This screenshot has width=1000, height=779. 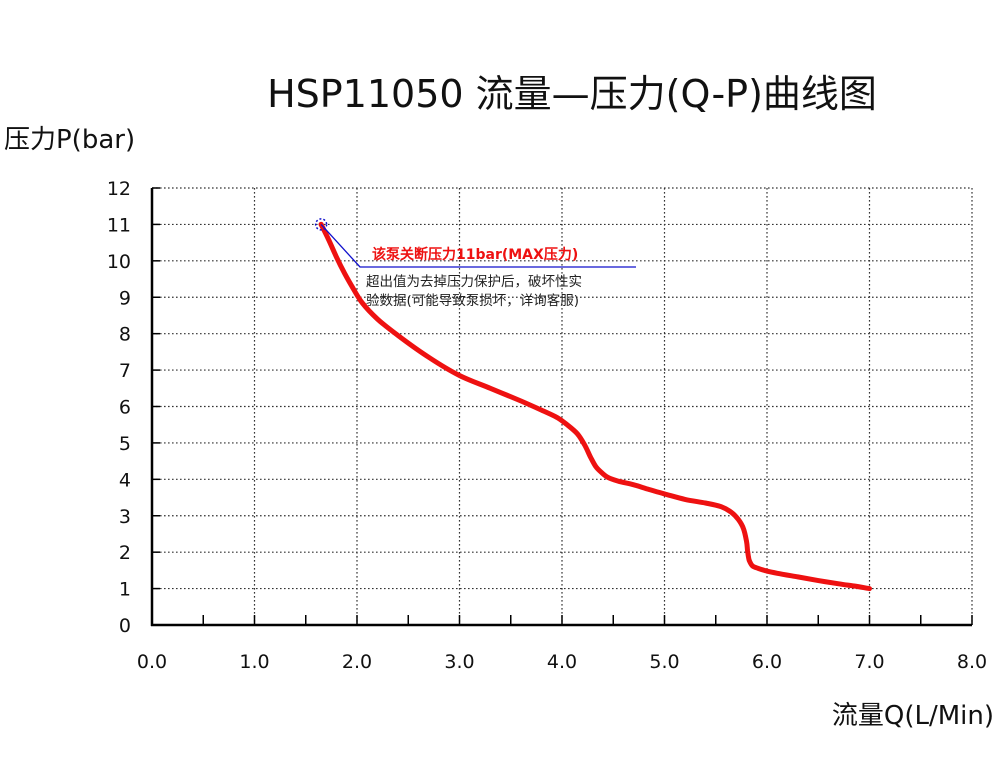 I want to click on x-tick-label: 6.0, so click(x=767, y=662).